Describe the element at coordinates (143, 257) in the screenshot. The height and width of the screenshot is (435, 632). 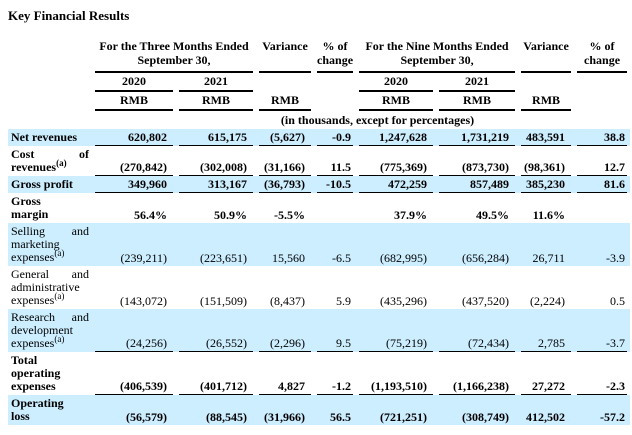
I see `value-cell: (239,211)` at that location.